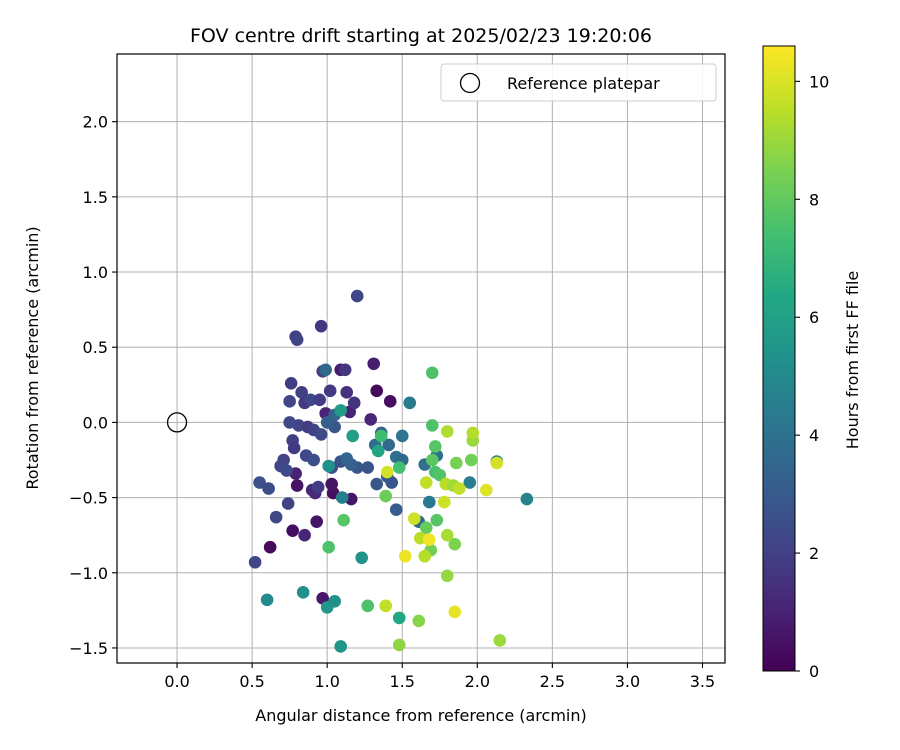  Describe the element at coordinates (819, 81) in the screenshot. I see `colorbar-tick-label: 10` at that location.